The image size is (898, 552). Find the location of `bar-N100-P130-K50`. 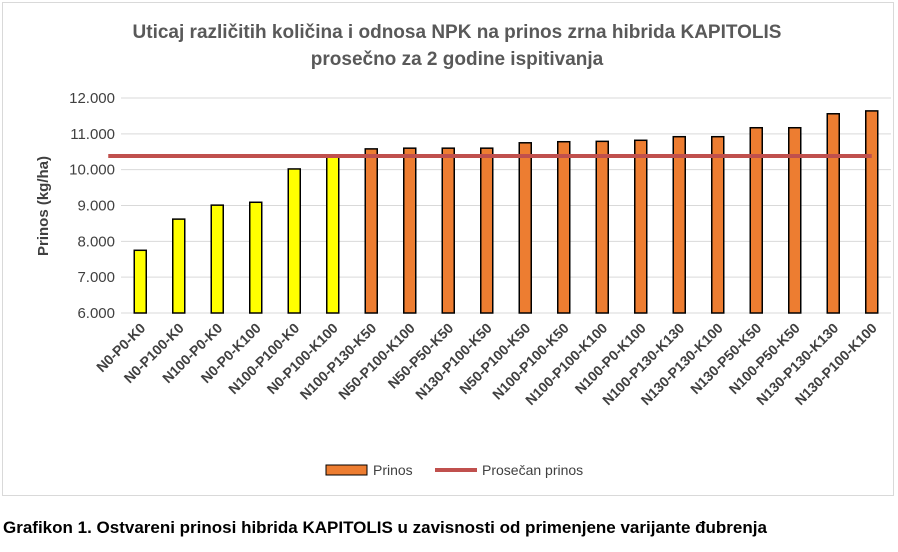

bar-N100-P130-K50 is located at coordinates (371, 231).